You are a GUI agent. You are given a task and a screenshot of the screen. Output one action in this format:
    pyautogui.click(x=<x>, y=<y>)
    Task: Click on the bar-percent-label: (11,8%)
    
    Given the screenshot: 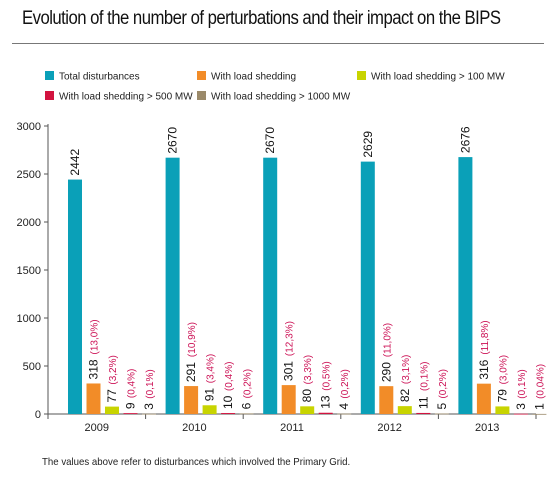 What is the action you would take?
    pyautogui.click(x=485, y=337)
    